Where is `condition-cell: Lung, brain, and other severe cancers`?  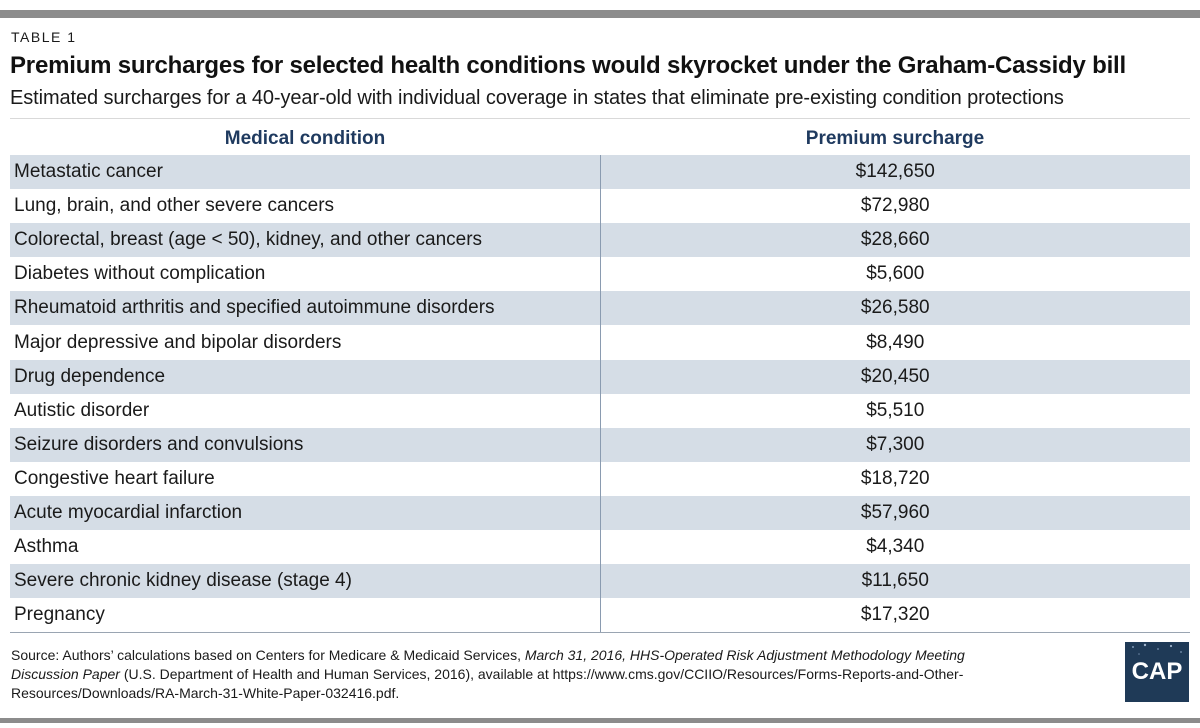
condition-cell: Lung, brain, and other severe cancers is located at coordinates (305, 206).